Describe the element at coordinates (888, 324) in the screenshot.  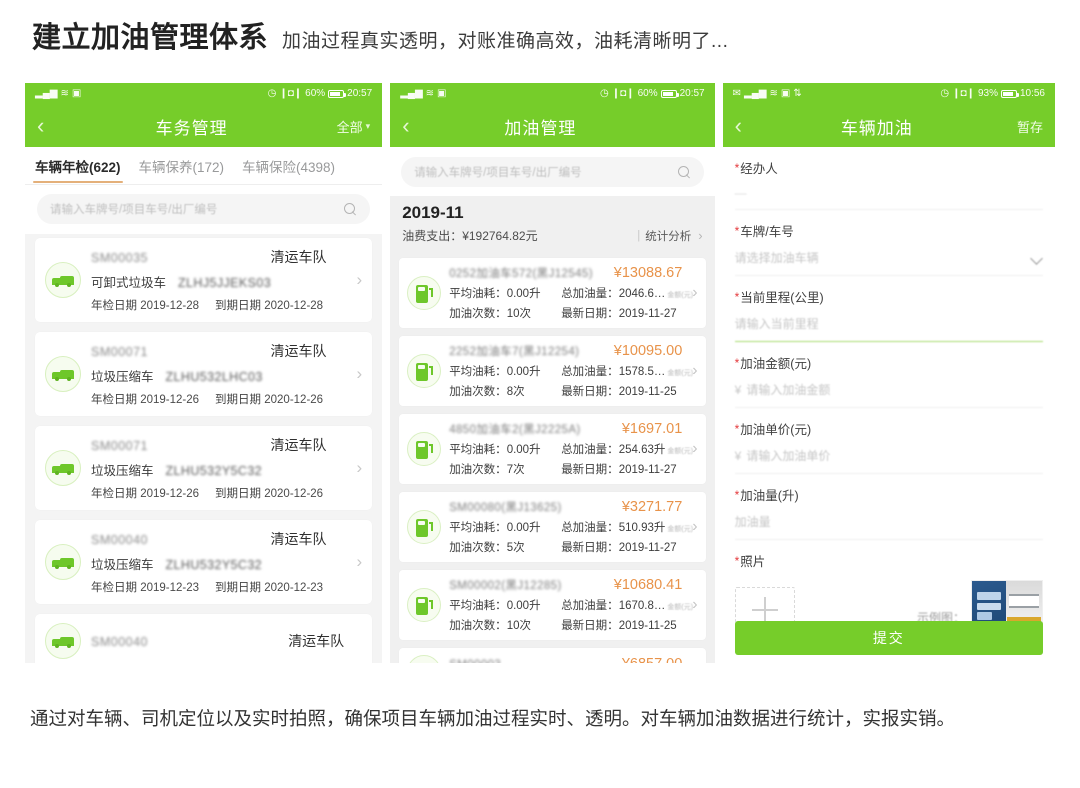
I see `mileage-input: 请输入当前里程` at that location.